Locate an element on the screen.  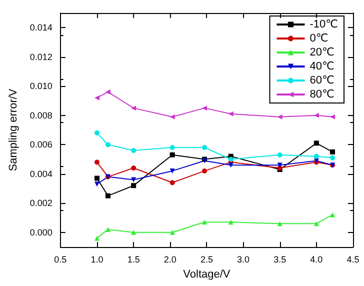
x-tick-label: 0.5 is located at coordinates (60, 259).